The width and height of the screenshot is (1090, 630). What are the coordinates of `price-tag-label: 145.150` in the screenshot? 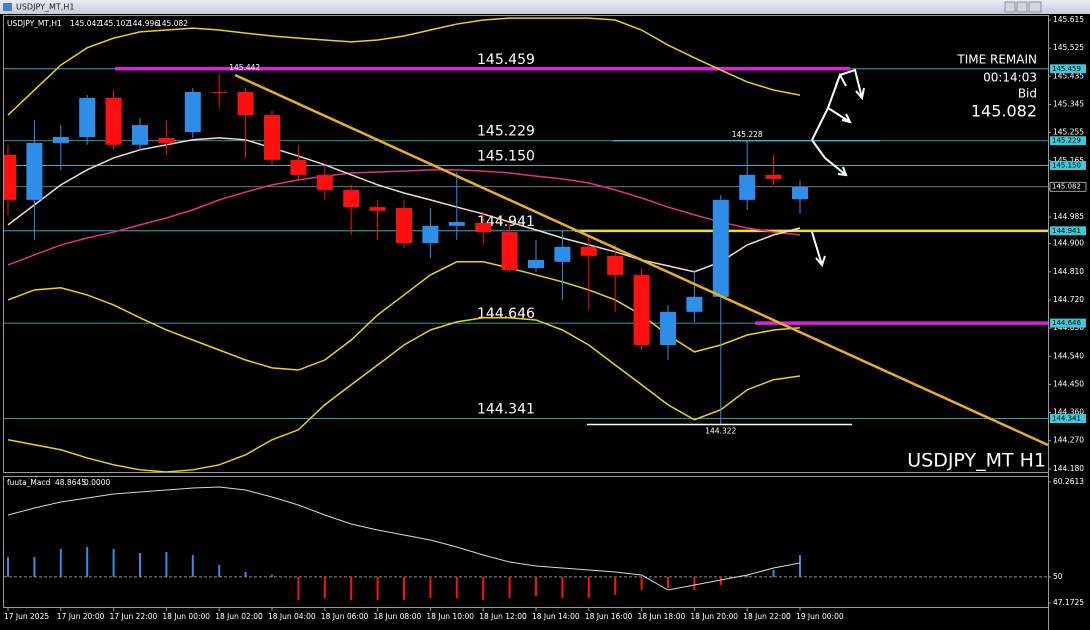 It's located at (1066, 165).